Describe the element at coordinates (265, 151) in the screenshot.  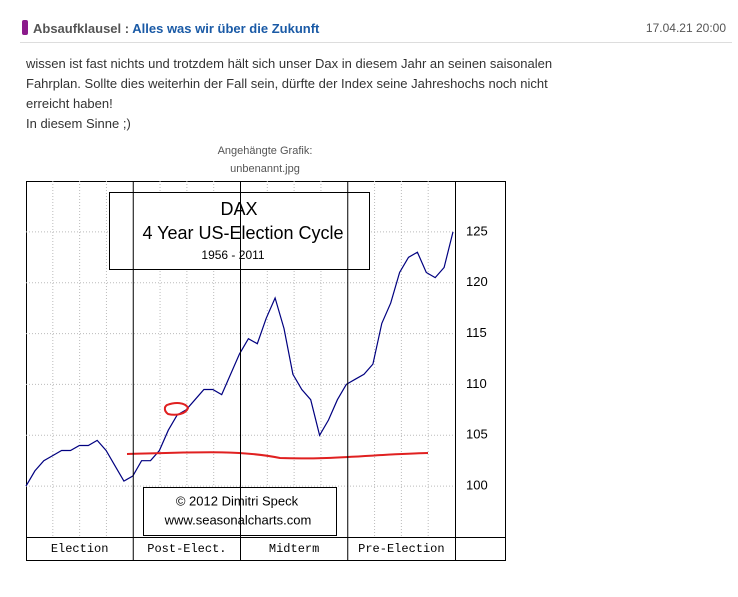
I see `attachment-label: Angehängte Grafik:` at that location.